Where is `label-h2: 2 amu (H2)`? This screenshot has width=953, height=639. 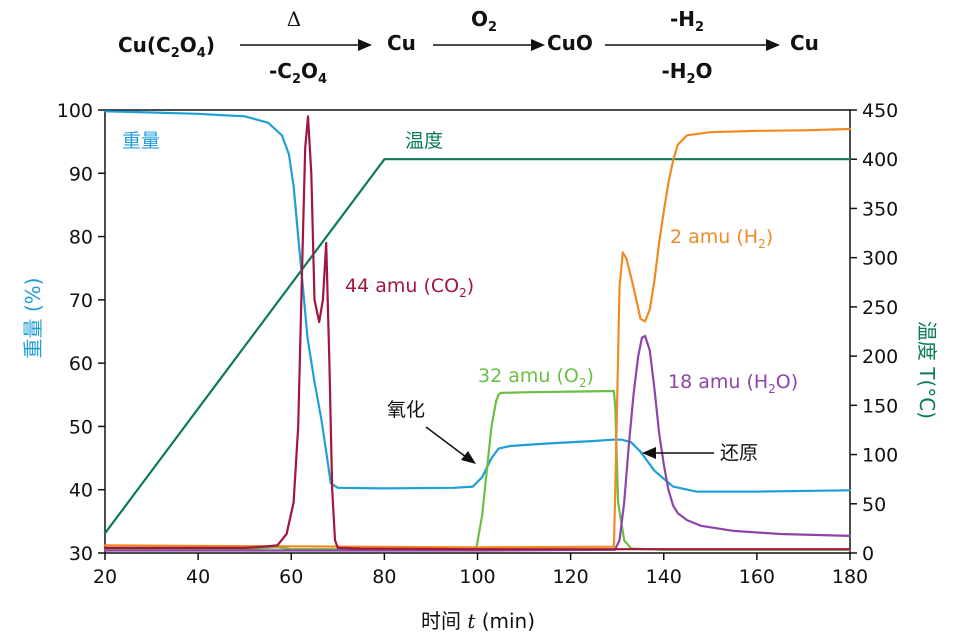 label-h2: 2 amu (H2) is located at coordinates (721, 238).